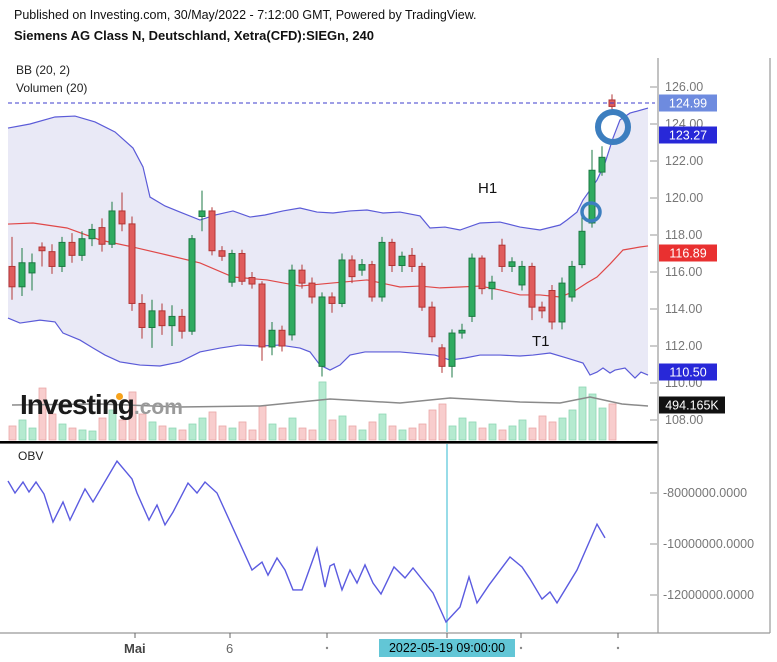 The height and width of the screenshot is (662, 777). What do you see at coordinates (119, 396) in the screenshot?
I see `investing-logo-dot` at bounding box center [119, 396].